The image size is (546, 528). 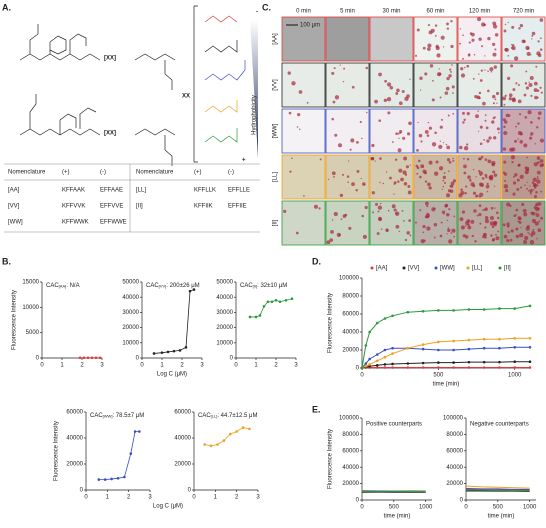 What do you see at coordinates (108, 416) in the screenshot?
I see `title-sub: [WW]` at bounding box center [108, 416].